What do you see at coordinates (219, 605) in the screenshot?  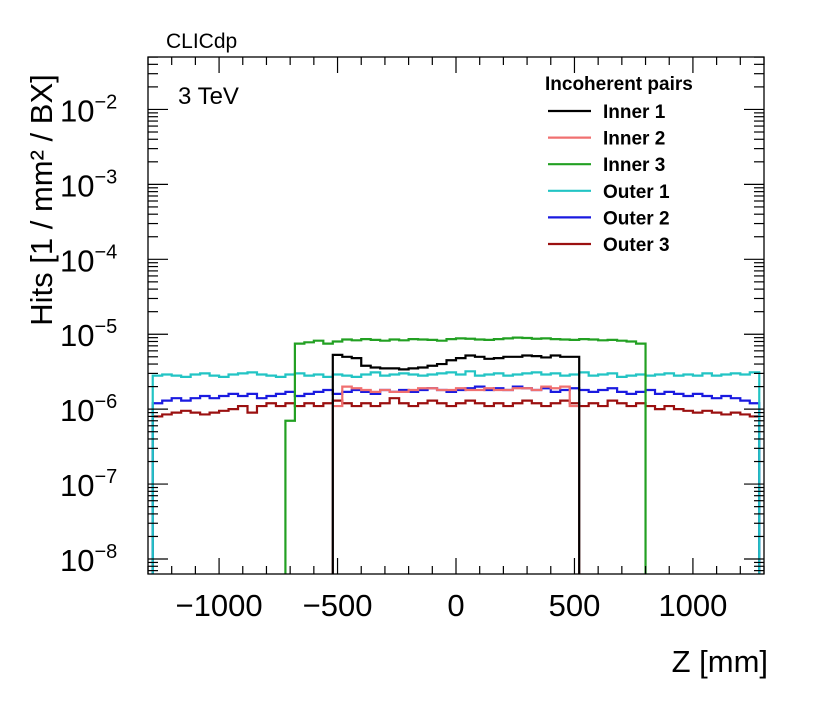 I see `x-tick-label: −1000` at bounding box center [219, 605].